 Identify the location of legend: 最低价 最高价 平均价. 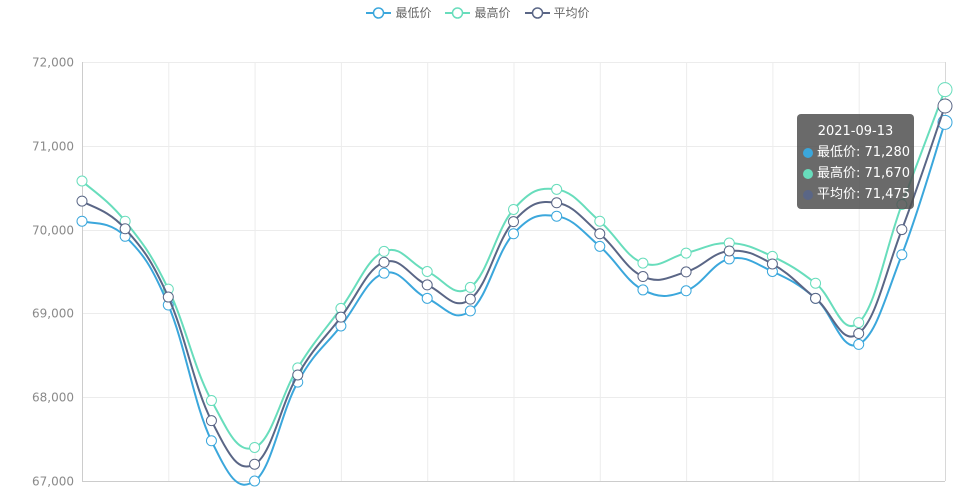
(478, 12).